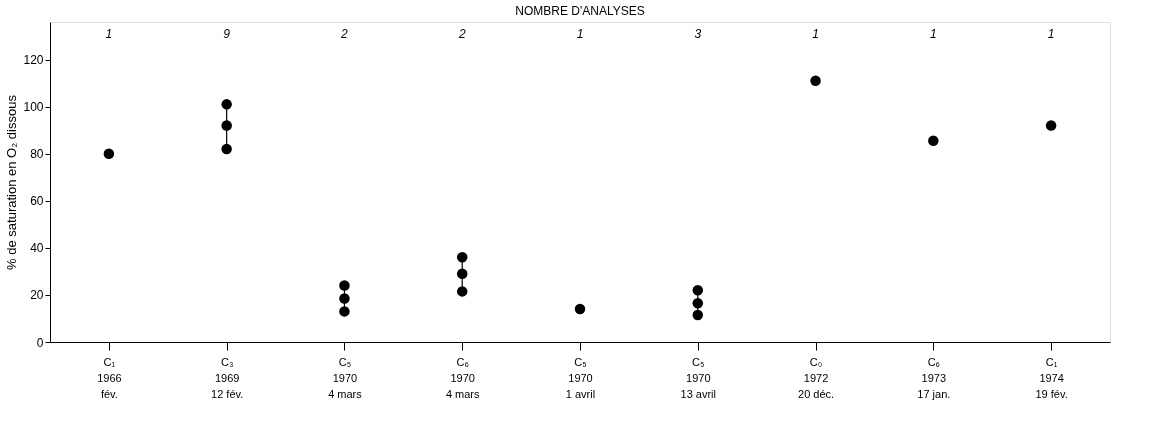 Image resolution: width=1171 pixels, height=440 pixels. I want to click on y-tick-label: 20, so click(37, 295).